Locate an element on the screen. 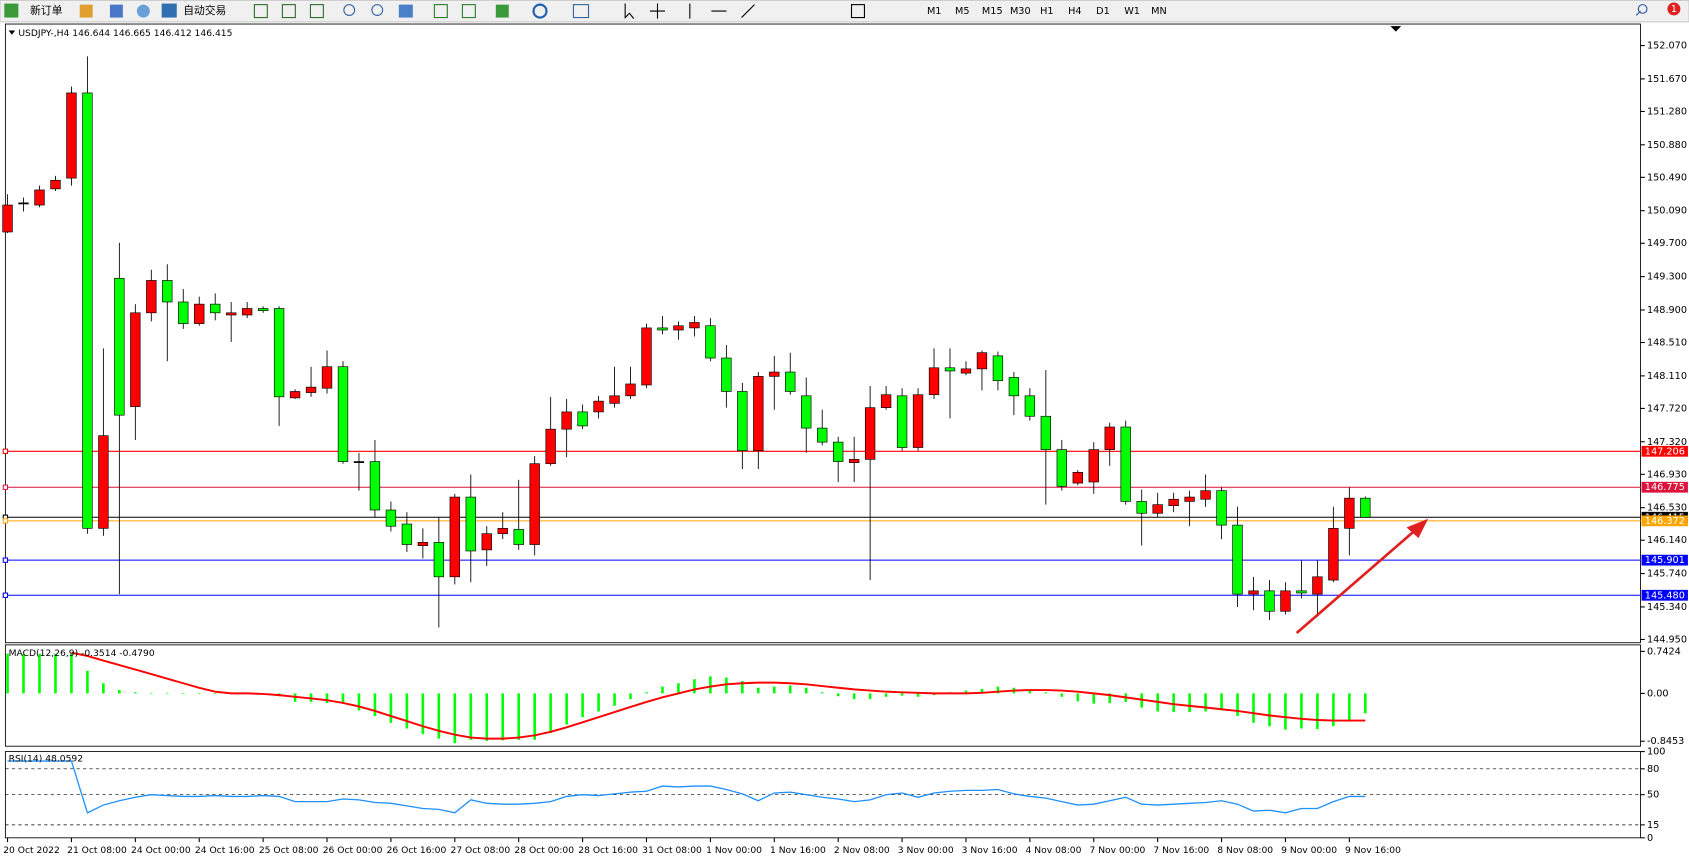  macd-title: MACD(12,26,9) -0.3514 -0.4790 is located at coordinates (82, 653).